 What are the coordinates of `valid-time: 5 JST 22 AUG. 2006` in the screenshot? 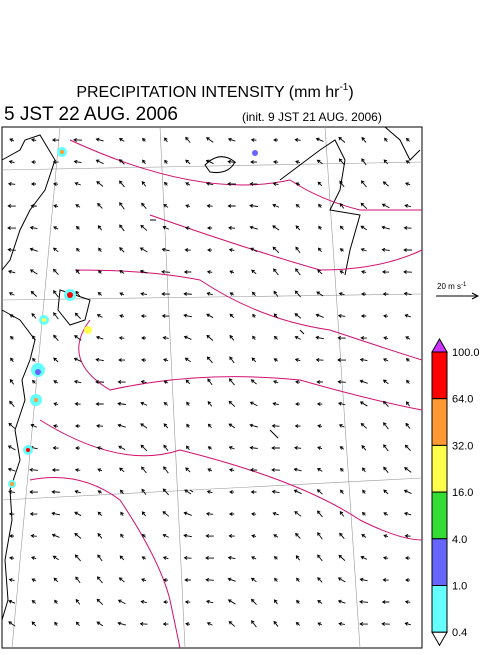 It's located at (91, 114).